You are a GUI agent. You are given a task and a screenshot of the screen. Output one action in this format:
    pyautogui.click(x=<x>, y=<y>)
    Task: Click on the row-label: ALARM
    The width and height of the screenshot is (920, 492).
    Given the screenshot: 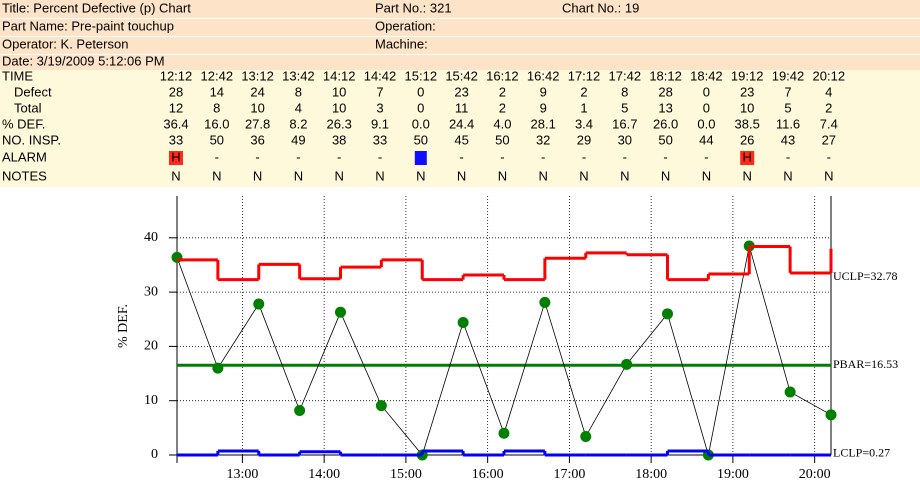 What is the action you would take?
    pyautogui.click(x=24, y=156)
    